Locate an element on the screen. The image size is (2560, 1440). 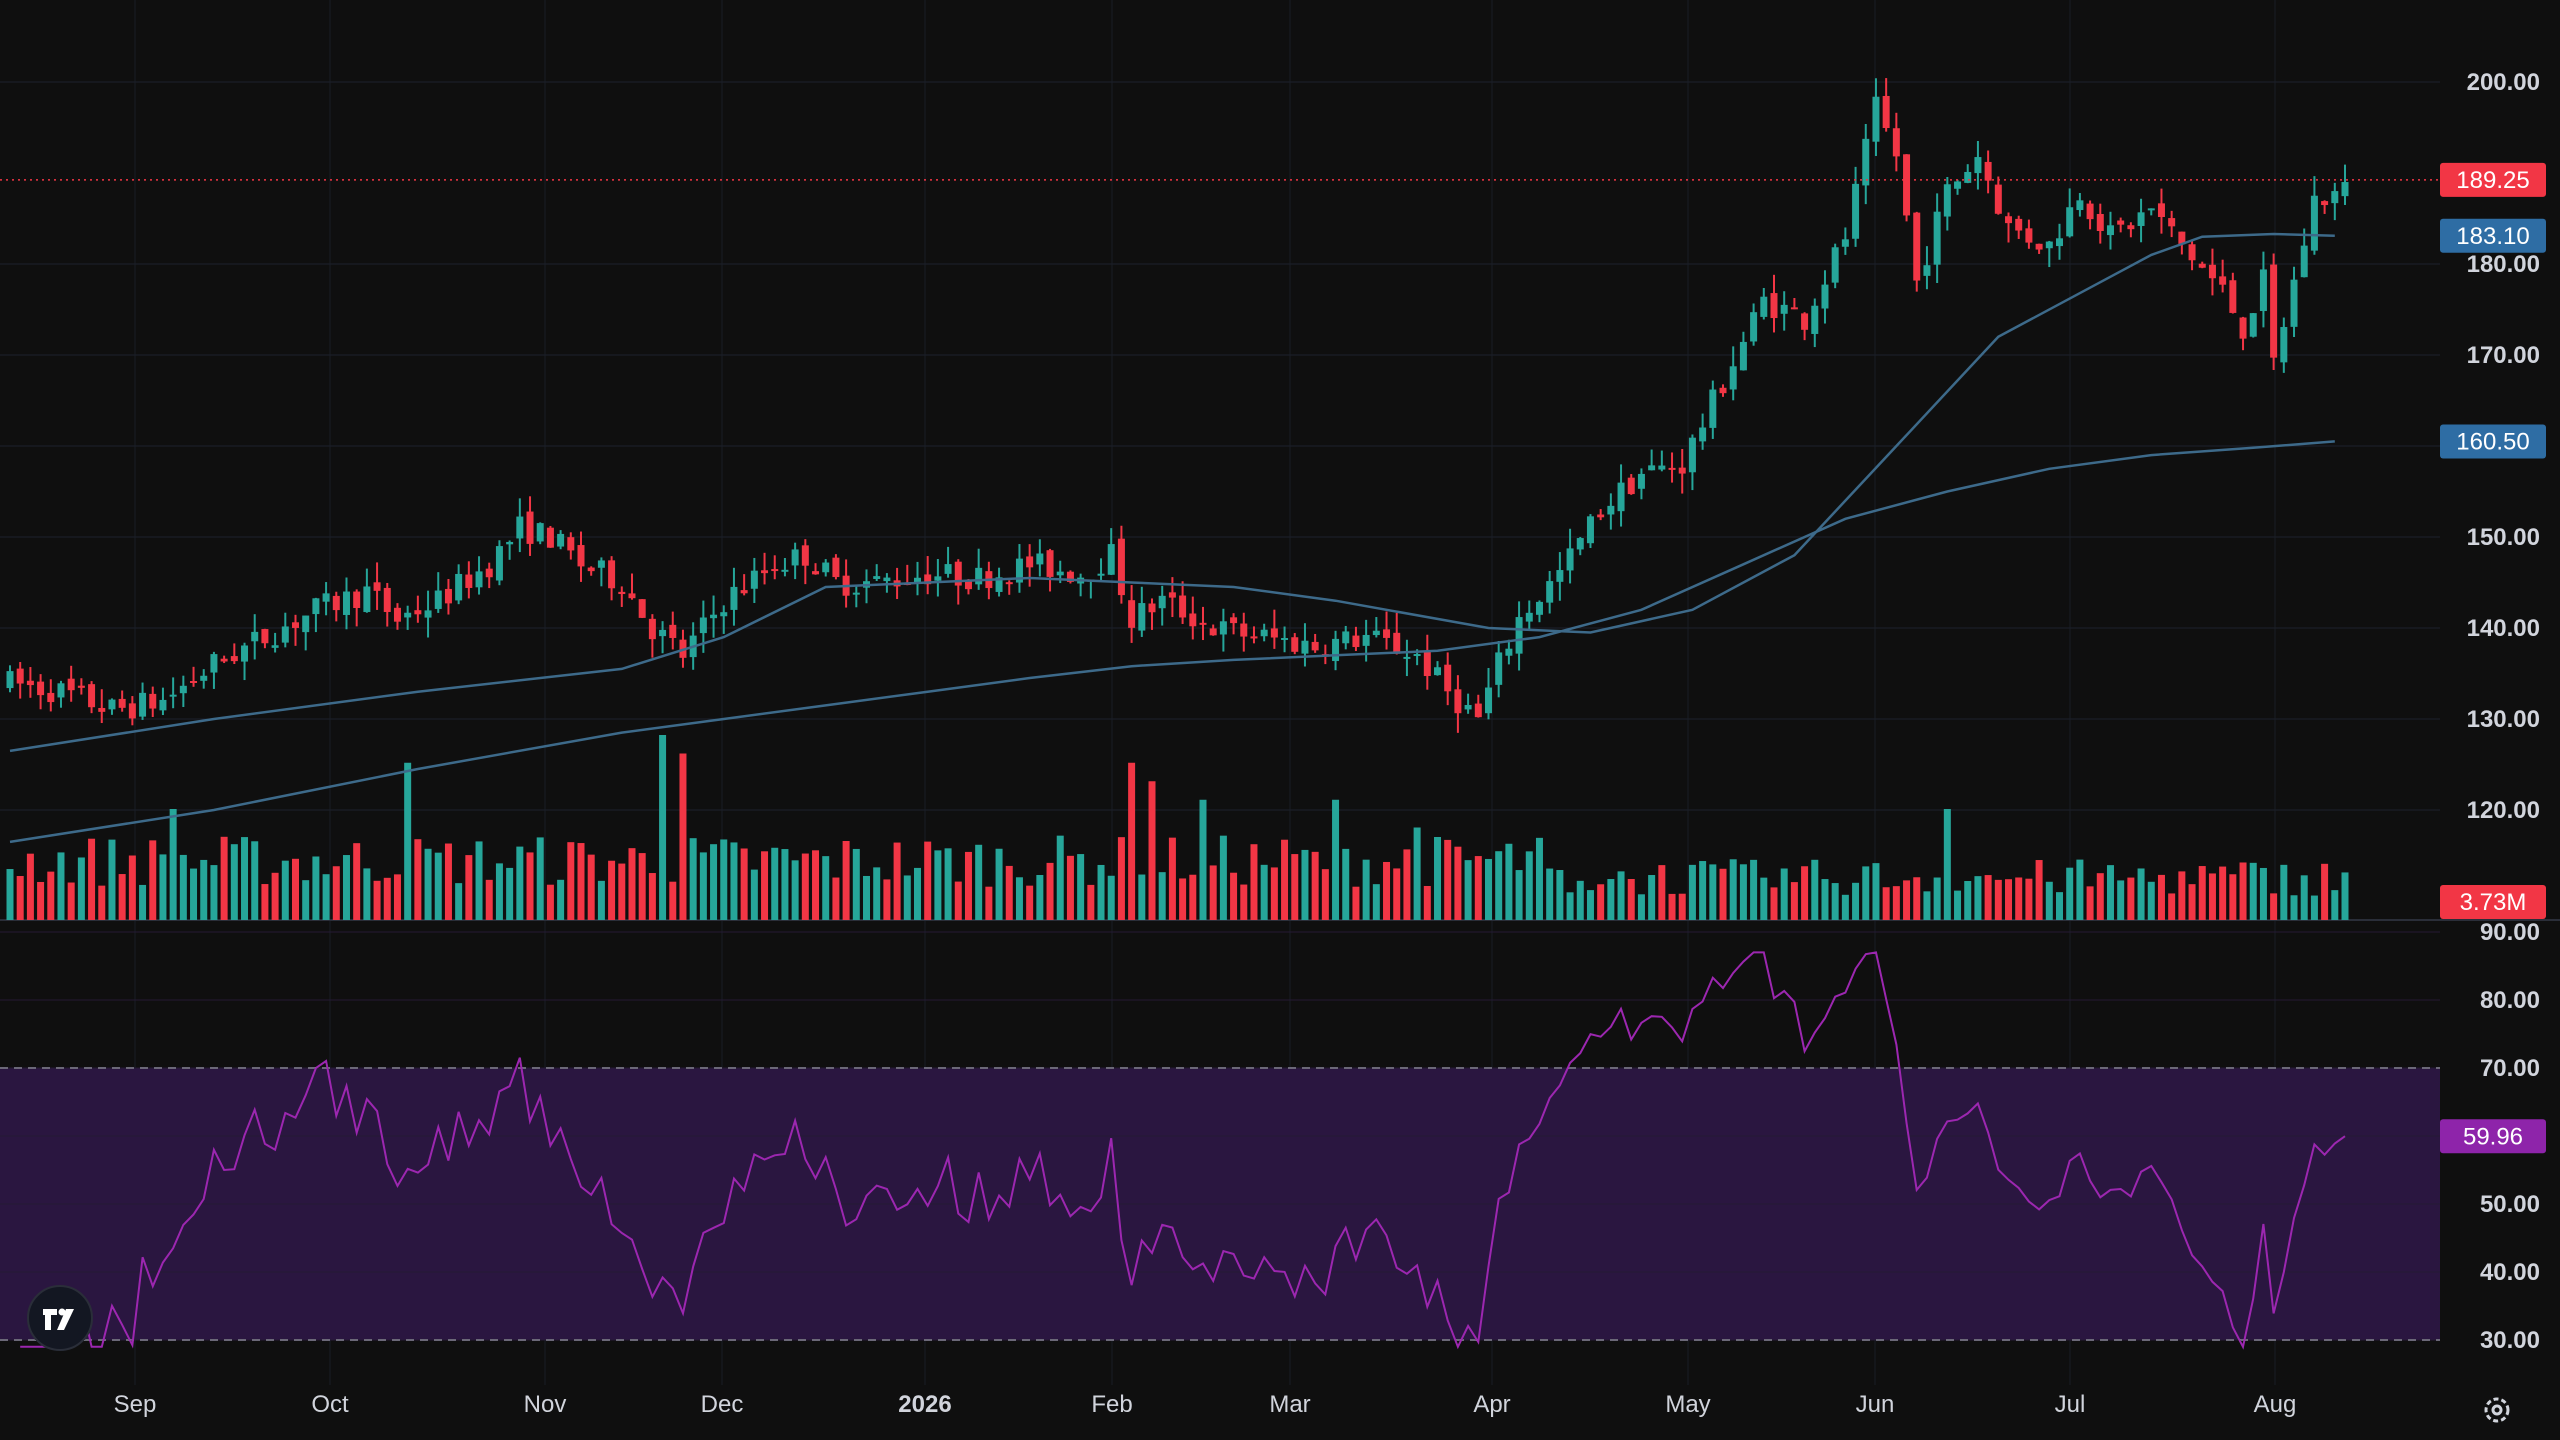
price-tick-label: 170.00 is located at coordinates (2503, 355).